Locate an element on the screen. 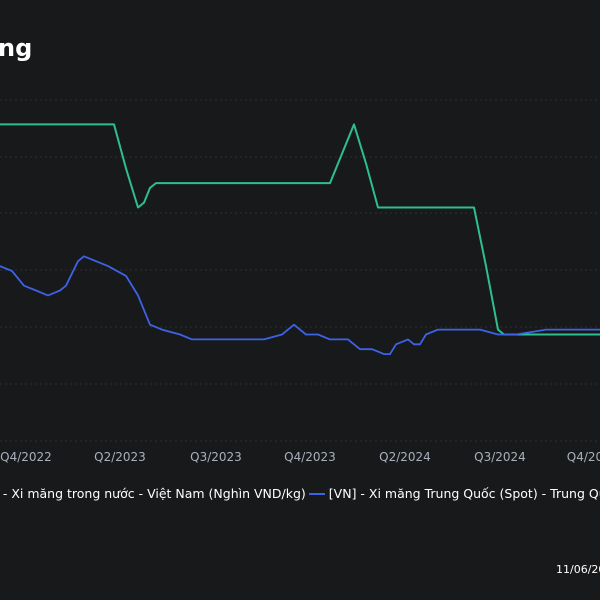  x-tick-label: Q4/2023 is located at coordinates (310, 457).